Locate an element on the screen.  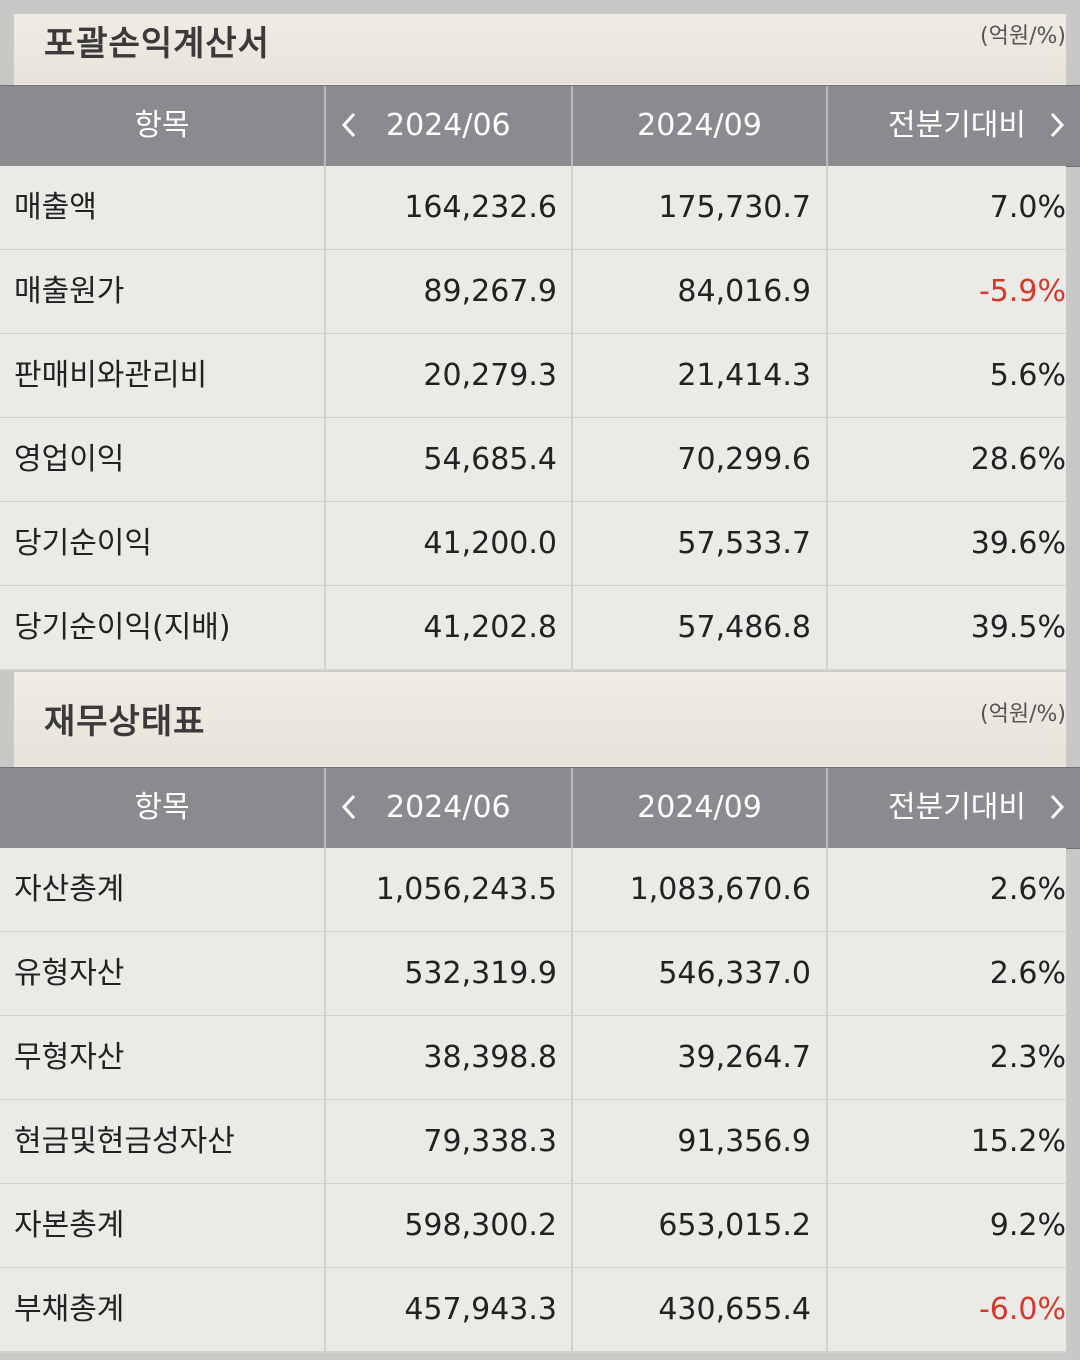
row-label: 현금및현금성자산 is located at coordinates (124, 1141).